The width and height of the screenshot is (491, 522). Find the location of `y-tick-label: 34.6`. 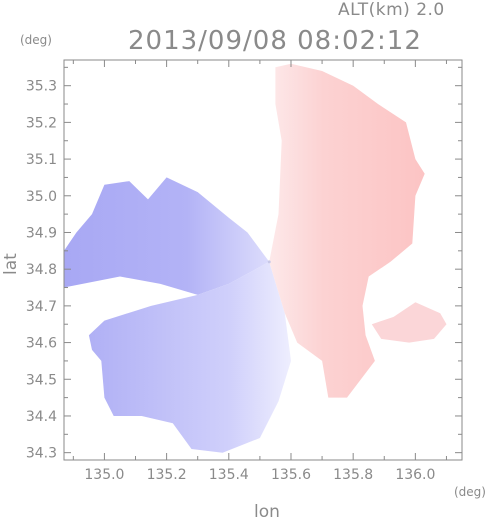

y-tick-label: 34.6 is located at coordinates (41, 344).